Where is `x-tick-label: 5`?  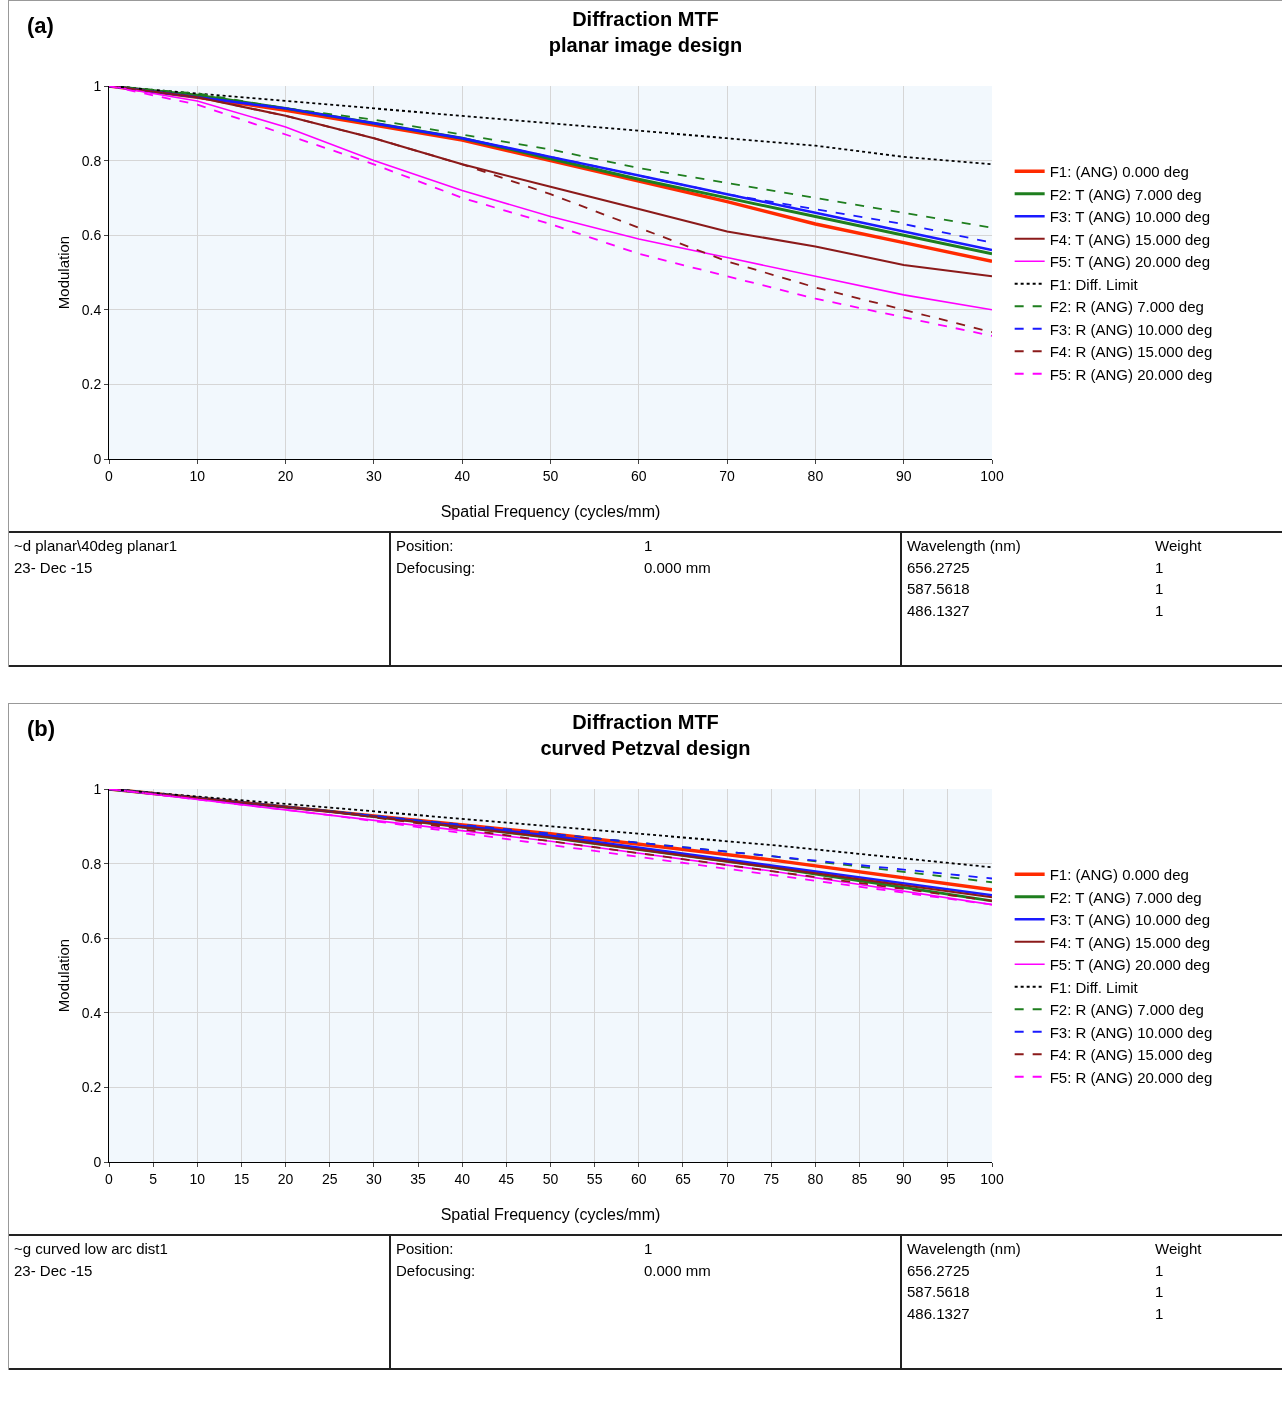
x-tick-label: 5 is located at coordinates (153, 1178).